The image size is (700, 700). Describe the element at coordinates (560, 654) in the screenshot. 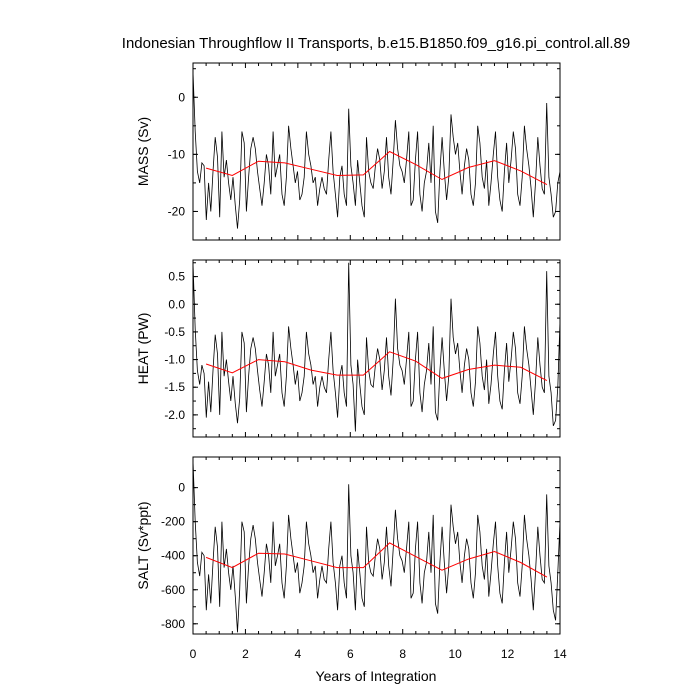

I see `x-tick-label: 14` at that location.